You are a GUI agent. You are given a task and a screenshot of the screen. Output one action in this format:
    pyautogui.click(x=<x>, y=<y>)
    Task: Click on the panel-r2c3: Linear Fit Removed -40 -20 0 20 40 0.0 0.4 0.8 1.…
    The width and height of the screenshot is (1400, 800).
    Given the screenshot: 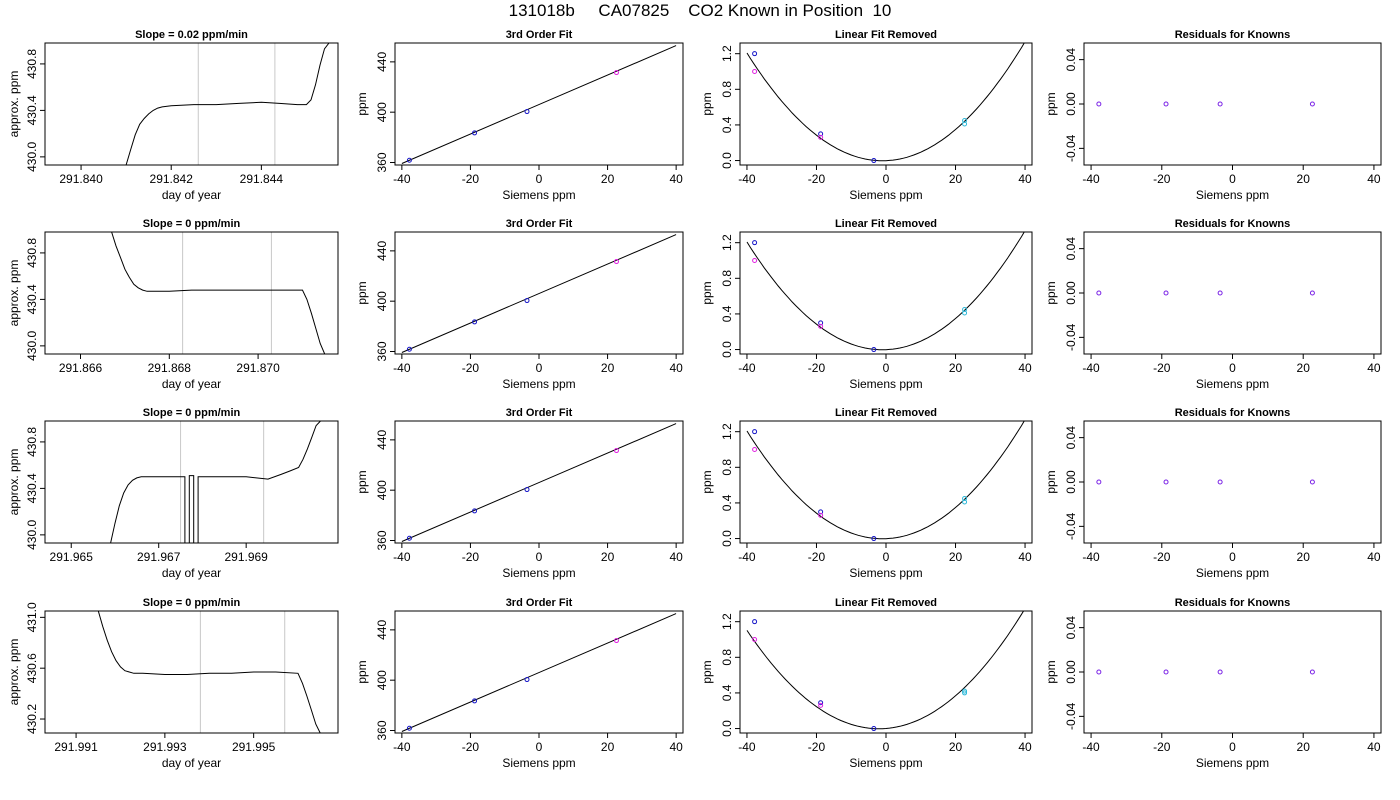 What is the action you would take?
    pyautogui.click(x=866, y=304)
    